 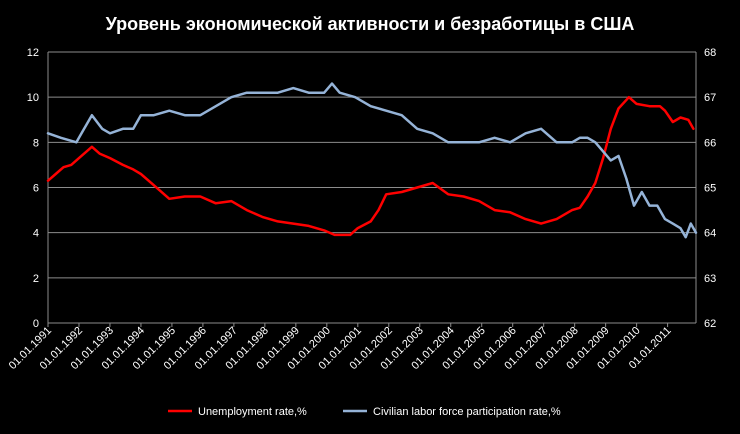 I want to click on y-left-tick-label: 0, so click(x=36, y=324).